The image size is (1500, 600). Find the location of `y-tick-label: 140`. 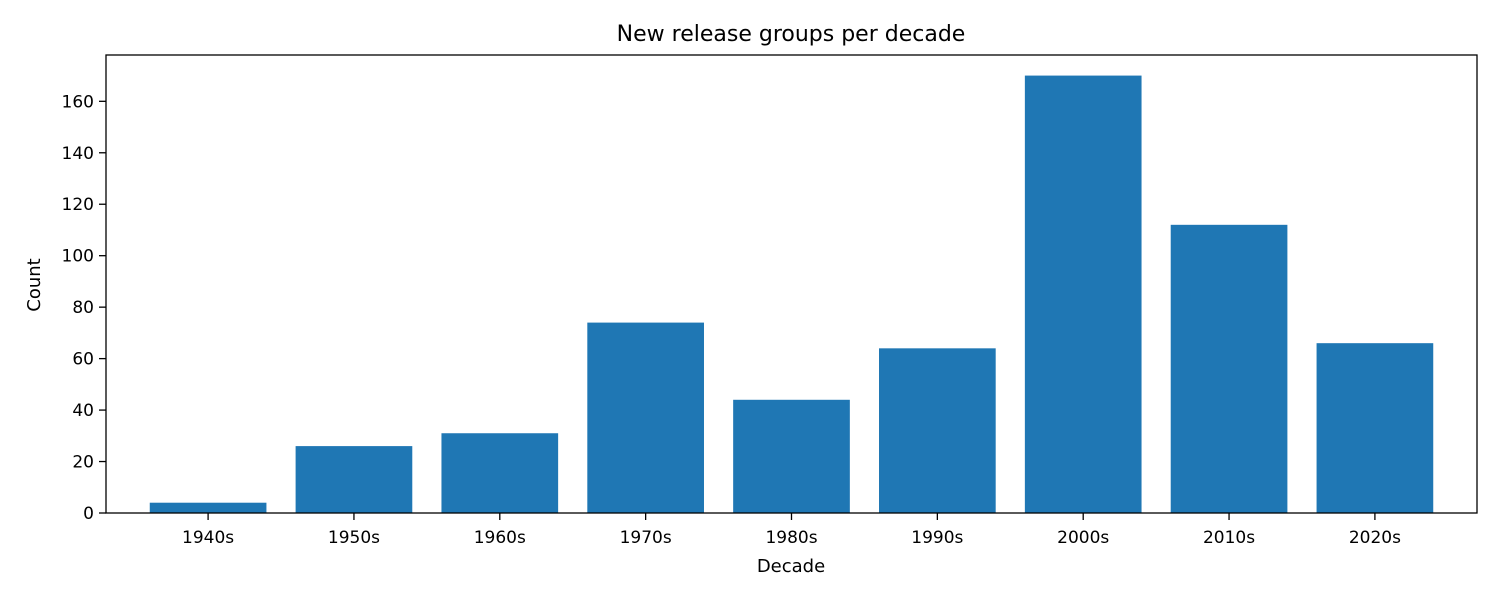

y-tick-label: 140 is located at coordinates (78, 154).